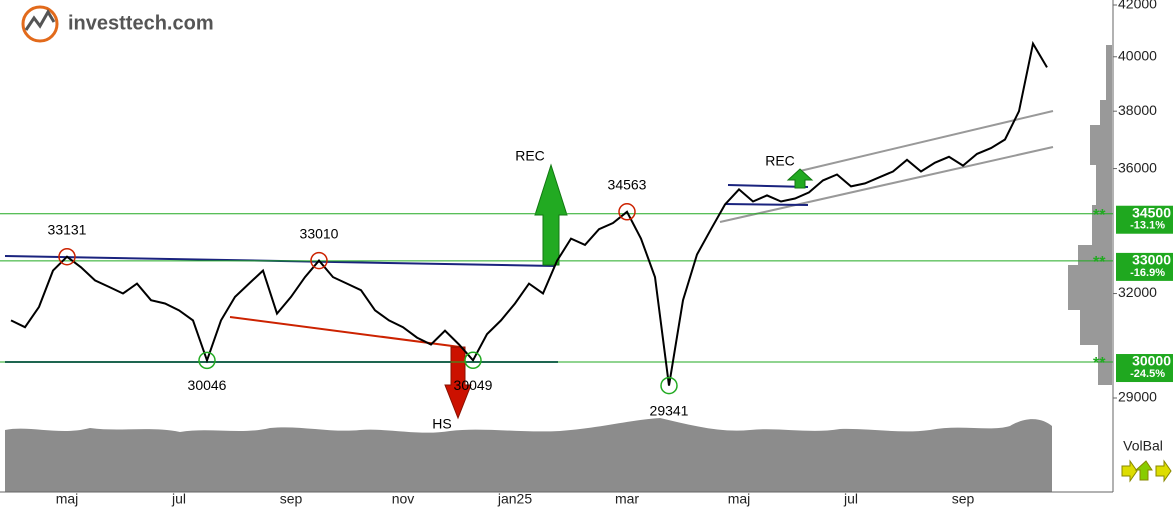  I want to click on y-tick-label: 29000, so click(1137, 397).